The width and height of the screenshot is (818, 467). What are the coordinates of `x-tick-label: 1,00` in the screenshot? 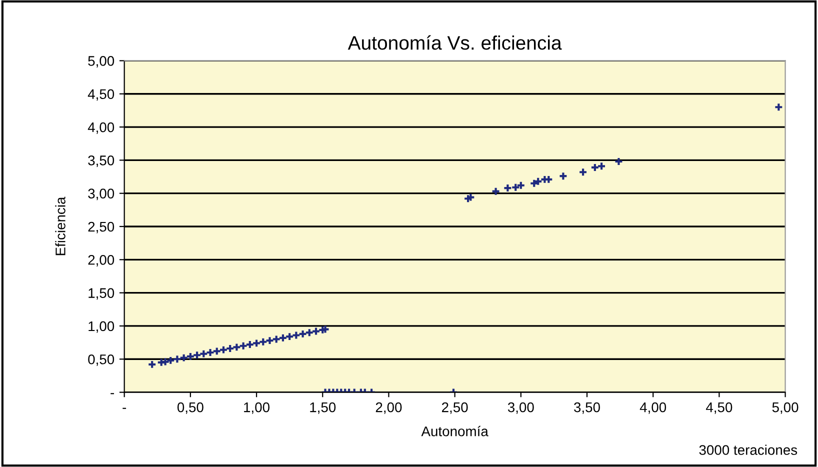 It's located at (257, 408).